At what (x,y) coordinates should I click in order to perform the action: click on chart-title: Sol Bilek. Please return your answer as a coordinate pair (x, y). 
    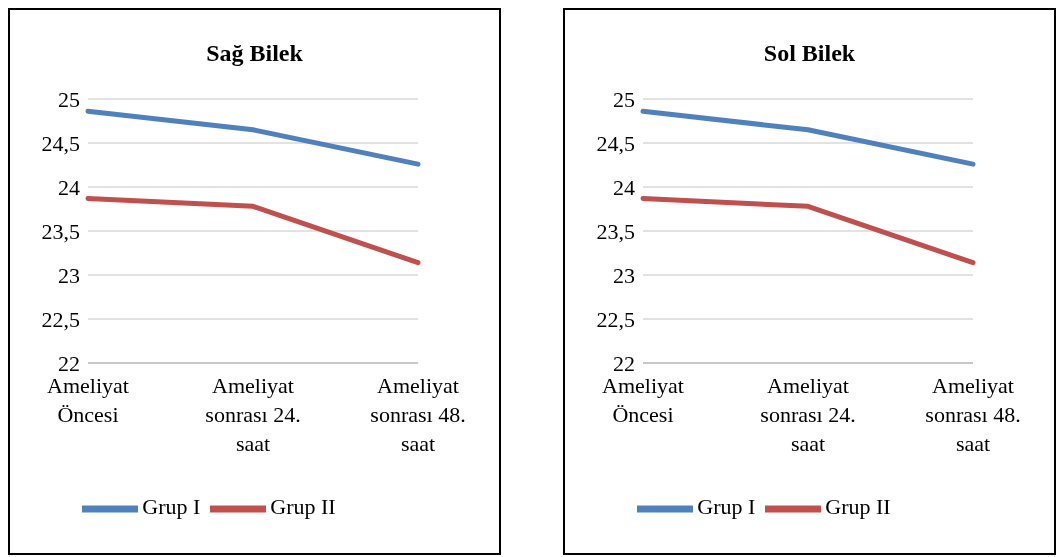
    Looking at the image, I should click on (809, 53).